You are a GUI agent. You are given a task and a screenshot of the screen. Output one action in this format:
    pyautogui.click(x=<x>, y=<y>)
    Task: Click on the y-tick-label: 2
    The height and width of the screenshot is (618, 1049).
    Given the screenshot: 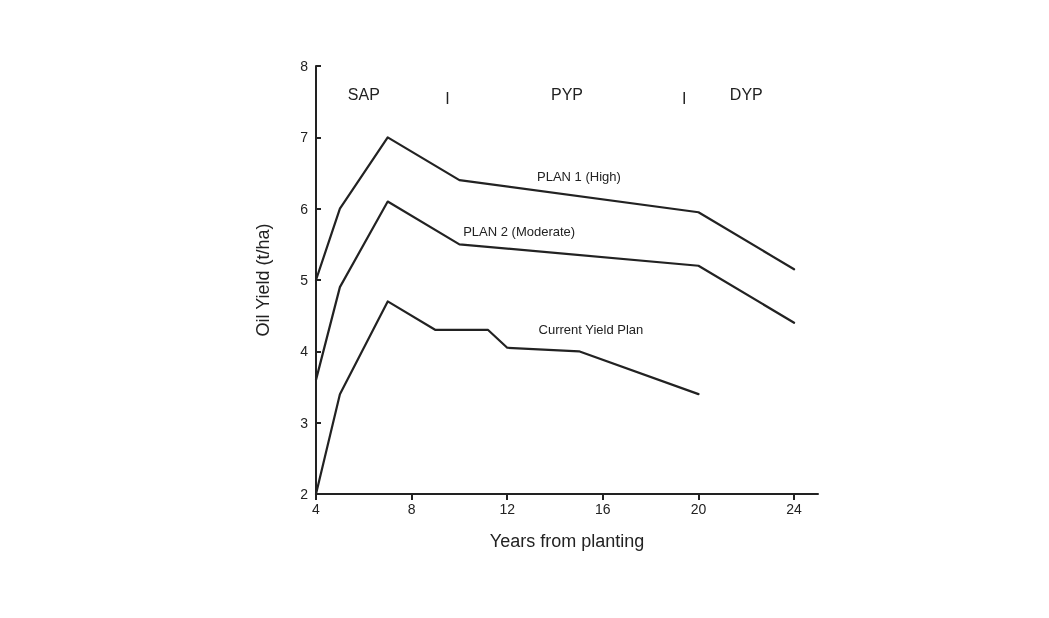 What is the action you would take?
    pyautogui.click(x=304, y=494)
    